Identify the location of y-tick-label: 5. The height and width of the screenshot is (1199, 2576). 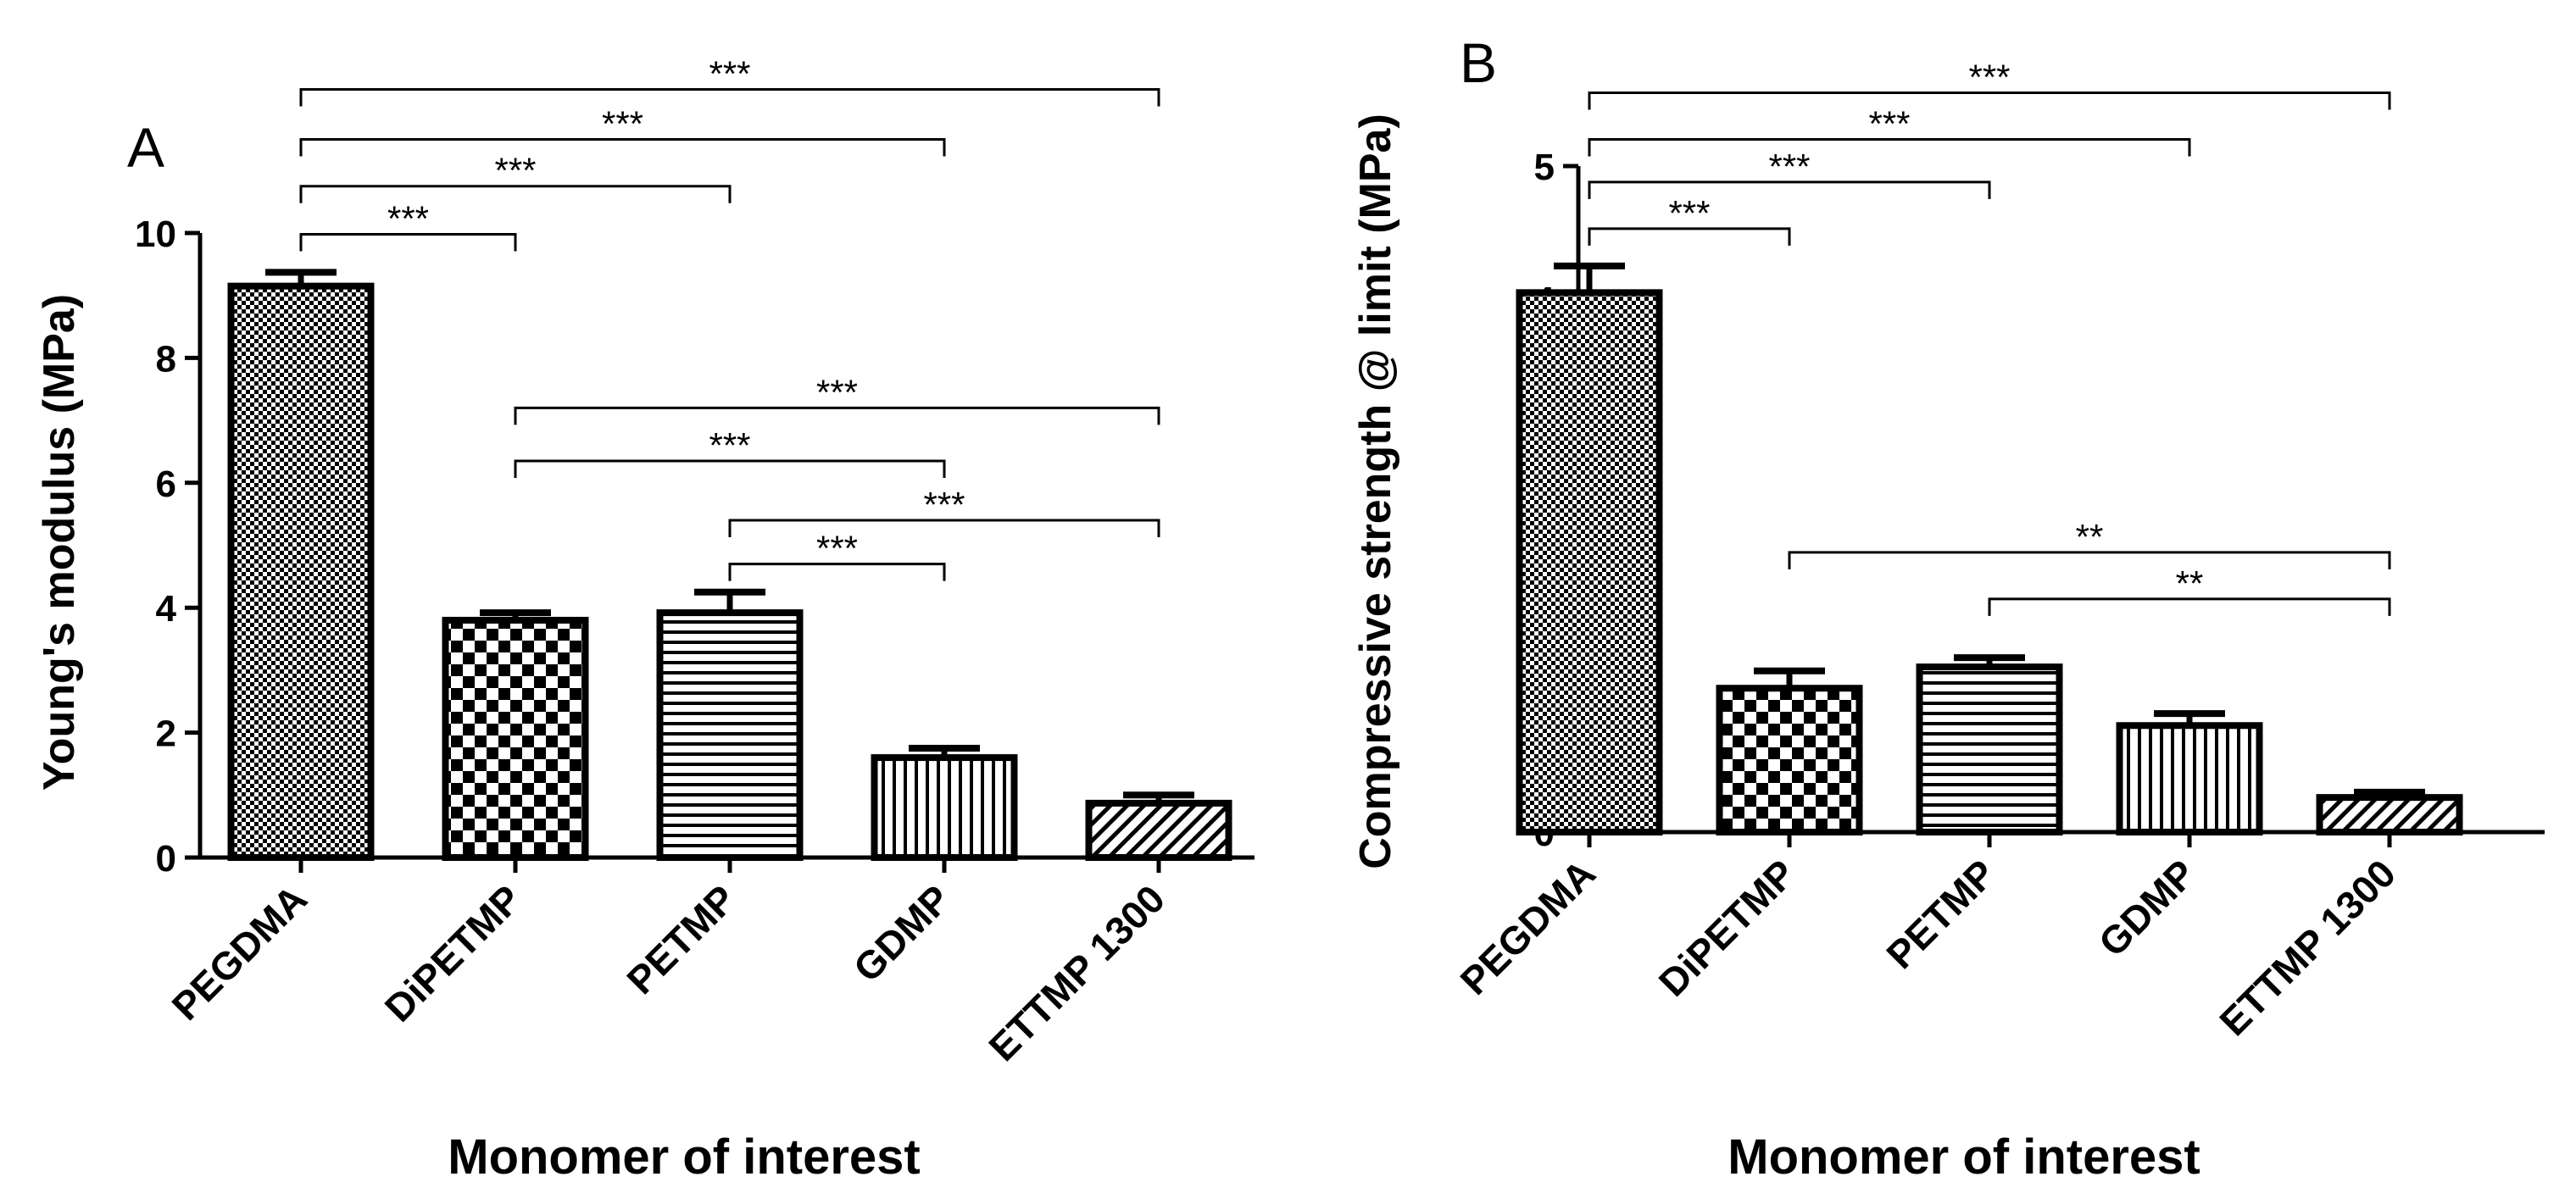
(1544, 167).